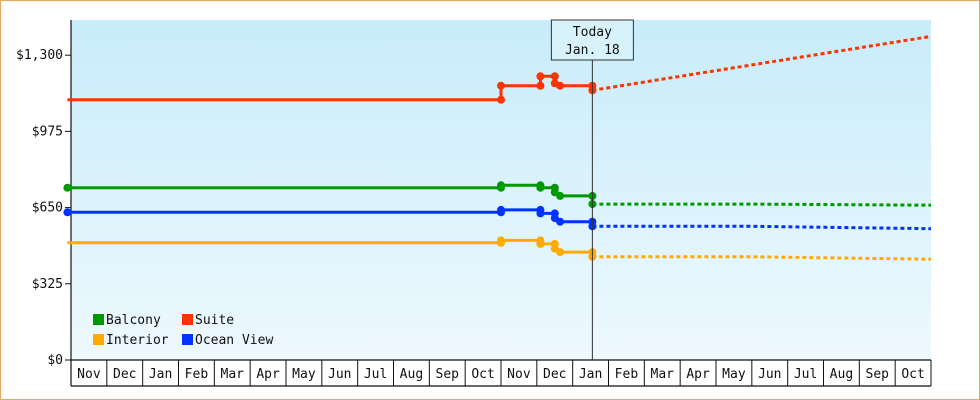 Image resolution: width=980 pixels, height=400 pixels. I want to click on y-axis-ticks: $0 $325 $650 $975 $1,300, so click(43, 208).